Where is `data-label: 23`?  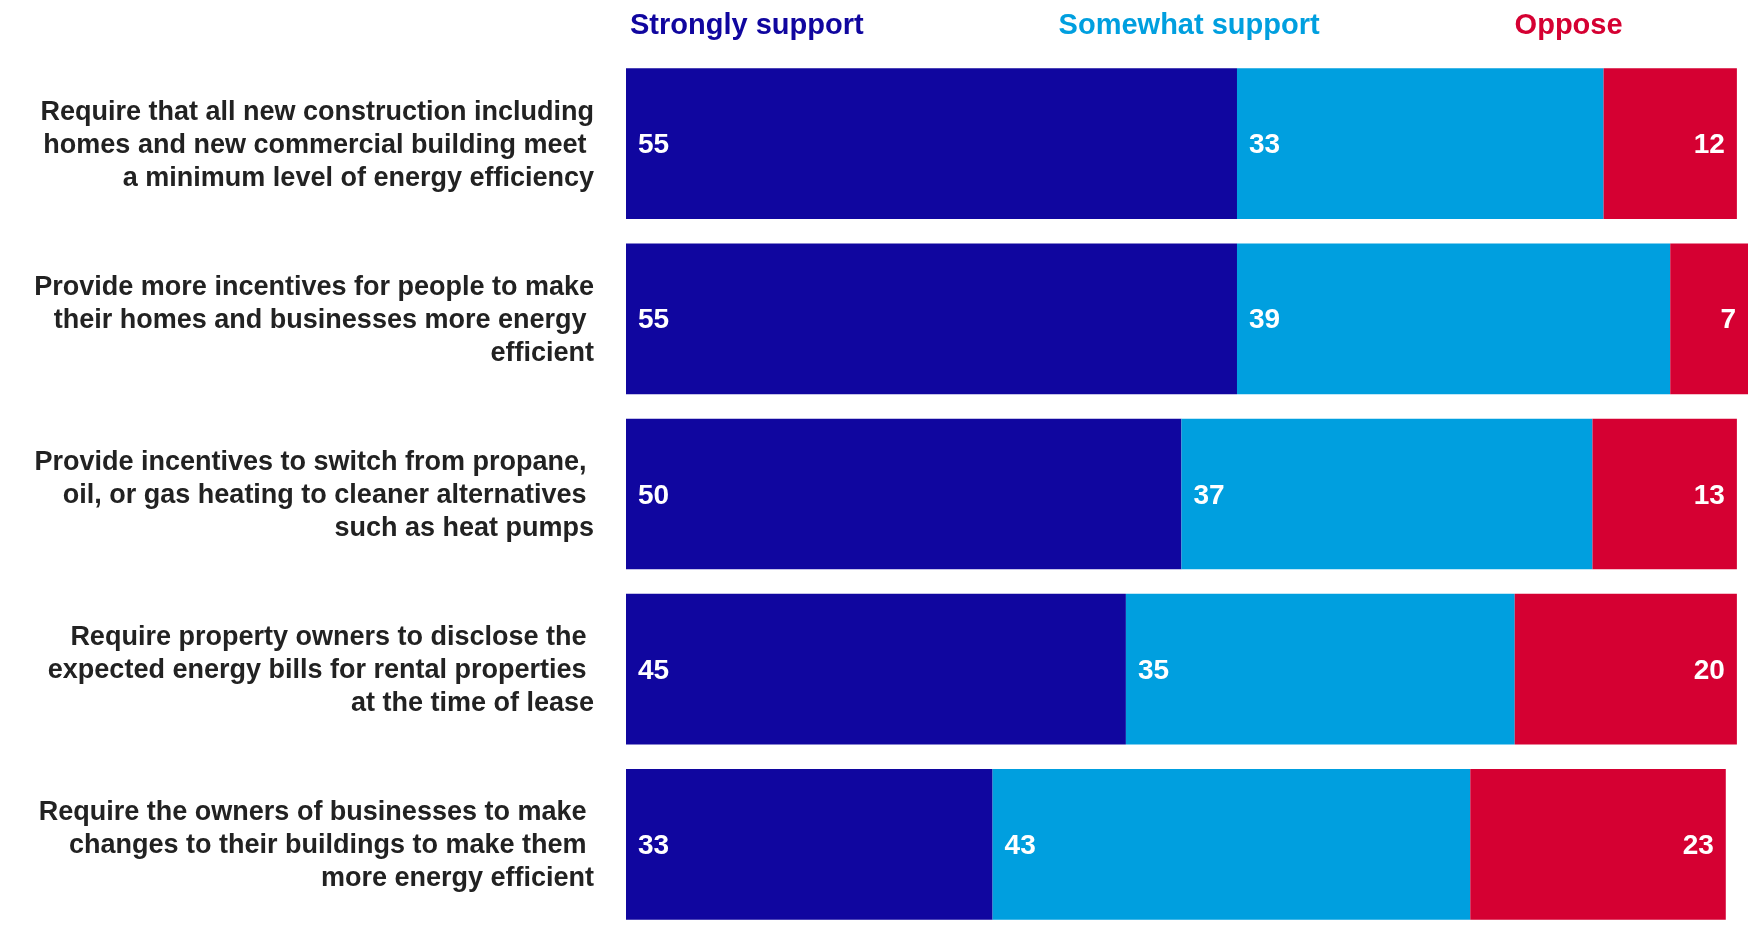
data-label: 23 is located at coordinates (1698, 844).